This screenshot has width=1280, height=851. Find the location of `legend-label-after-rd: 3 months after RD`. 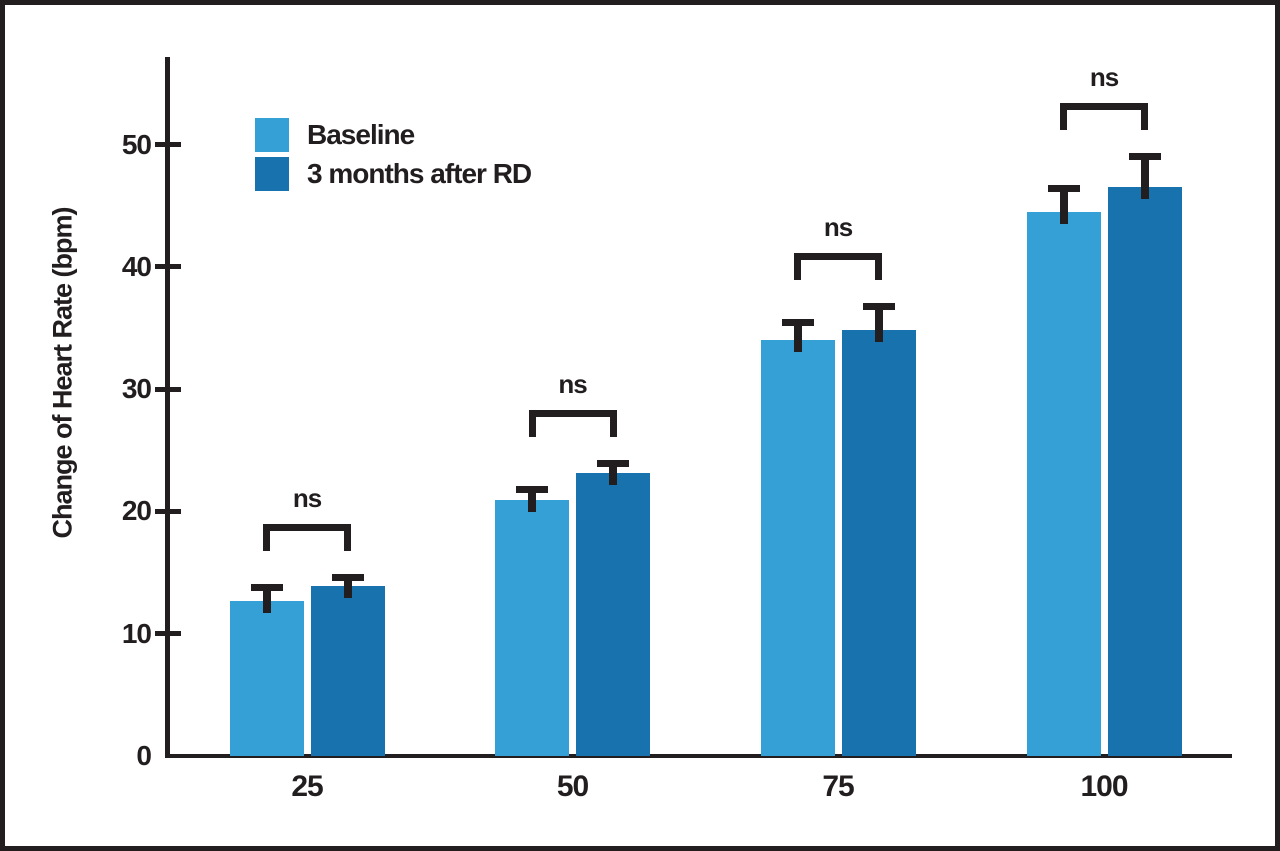

legend-label-after-rd: 3 months after RD is located at coordinates (419, 173).